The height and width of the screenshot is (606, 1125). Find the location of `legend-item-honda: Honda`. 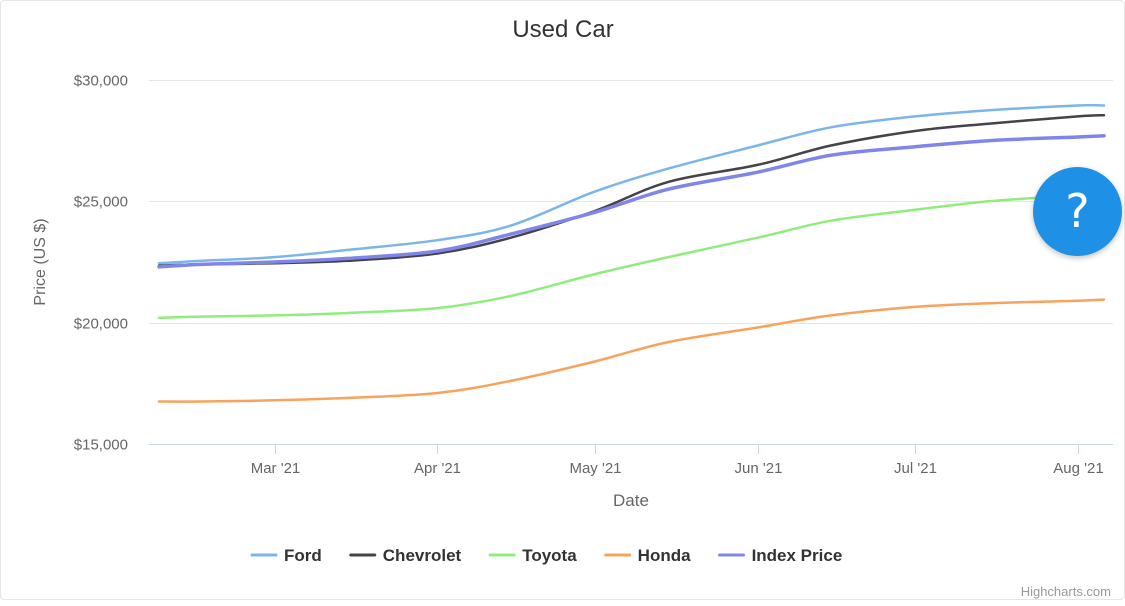

legend-item-honda: Honda is located at coordinates (647, 555).